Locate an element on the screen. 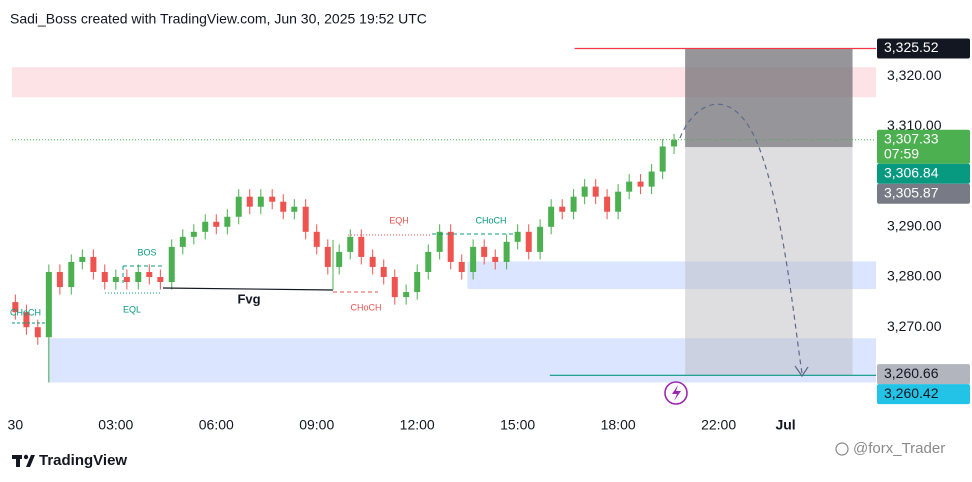 The height and width of the screenshot is (482, 972). eqh-label: EQH is located at coordinates (399, 220).